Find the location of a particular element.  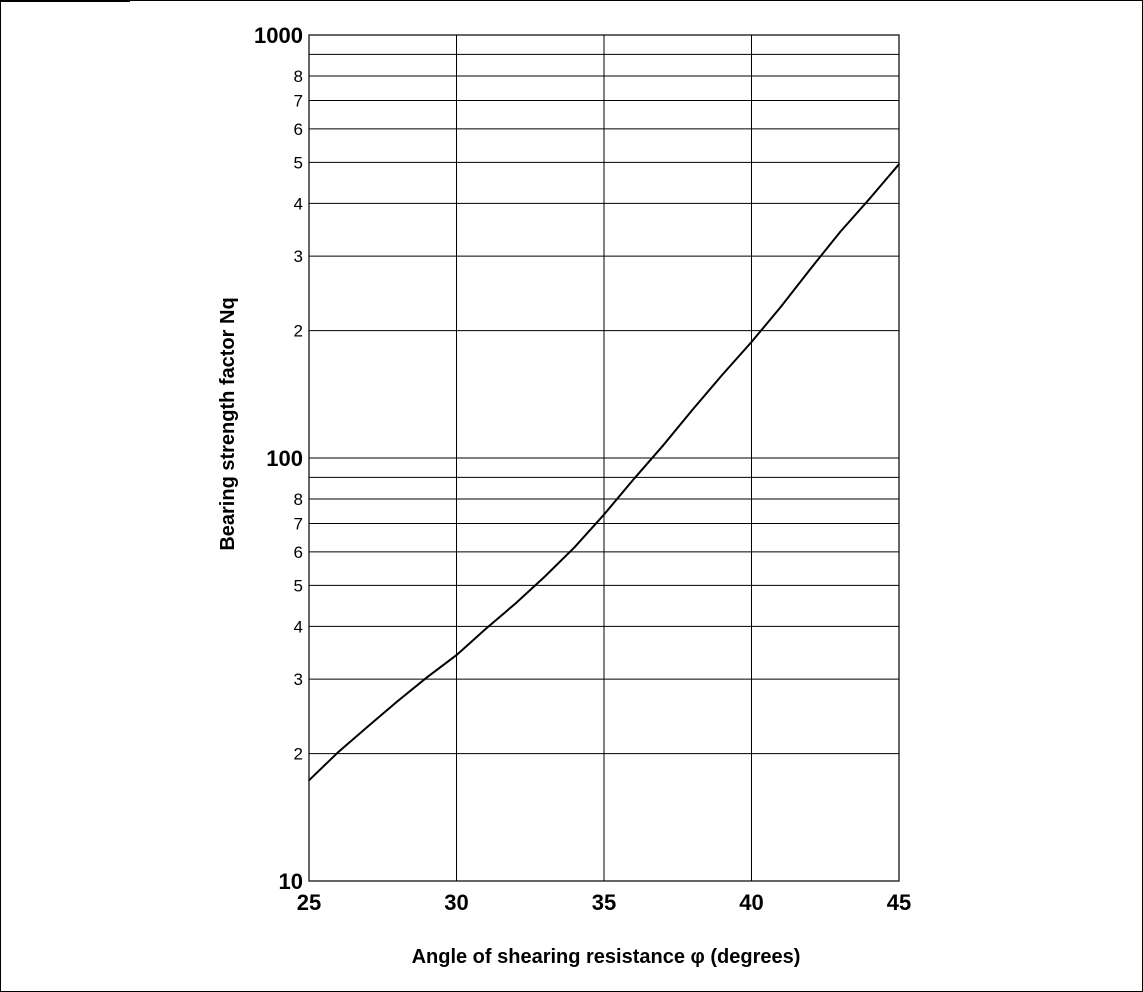

x-tick-label: 35 is located at coordinates (604, 902).